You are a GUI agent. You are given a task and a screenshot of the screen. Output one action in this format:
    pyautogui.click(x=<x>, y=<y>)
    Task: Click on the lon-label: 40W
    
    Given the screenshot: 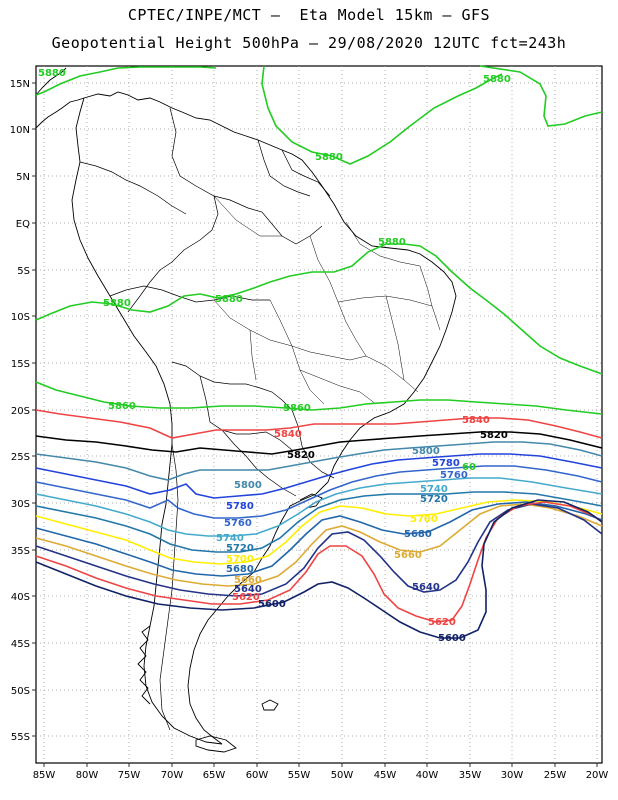 What is the action you would take?
    pyautogui.click(x=427, y=775)
    